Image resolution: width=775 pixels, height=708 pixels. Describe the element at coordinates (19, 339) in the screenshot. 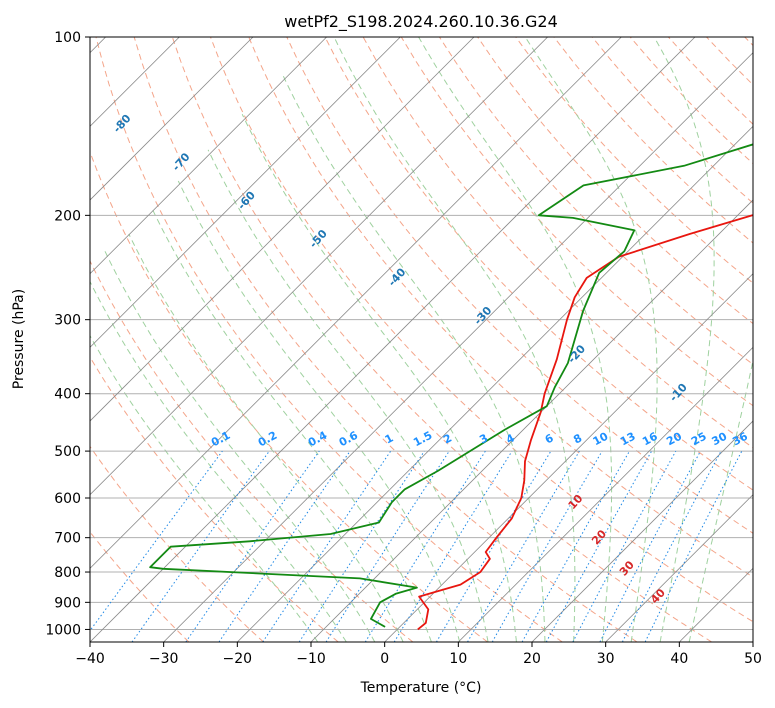

I see `y-axis-label: Pressure (hPa)` at that location.